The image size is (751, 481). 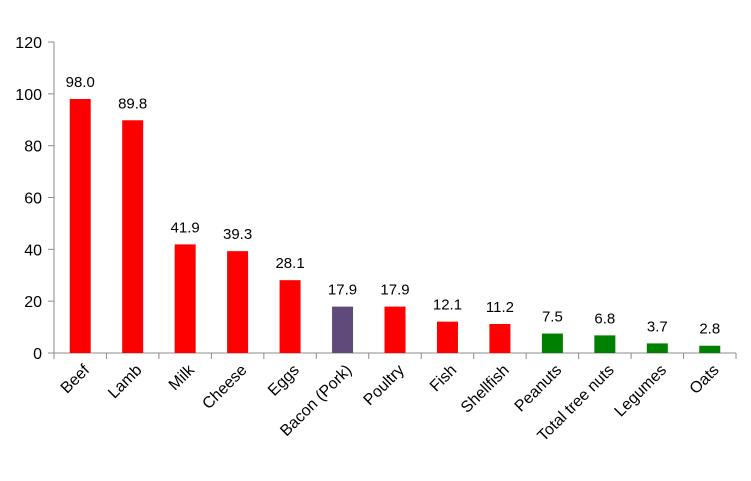 I want to click on x-tick-label: Lamb, so click(x=125, y=382).